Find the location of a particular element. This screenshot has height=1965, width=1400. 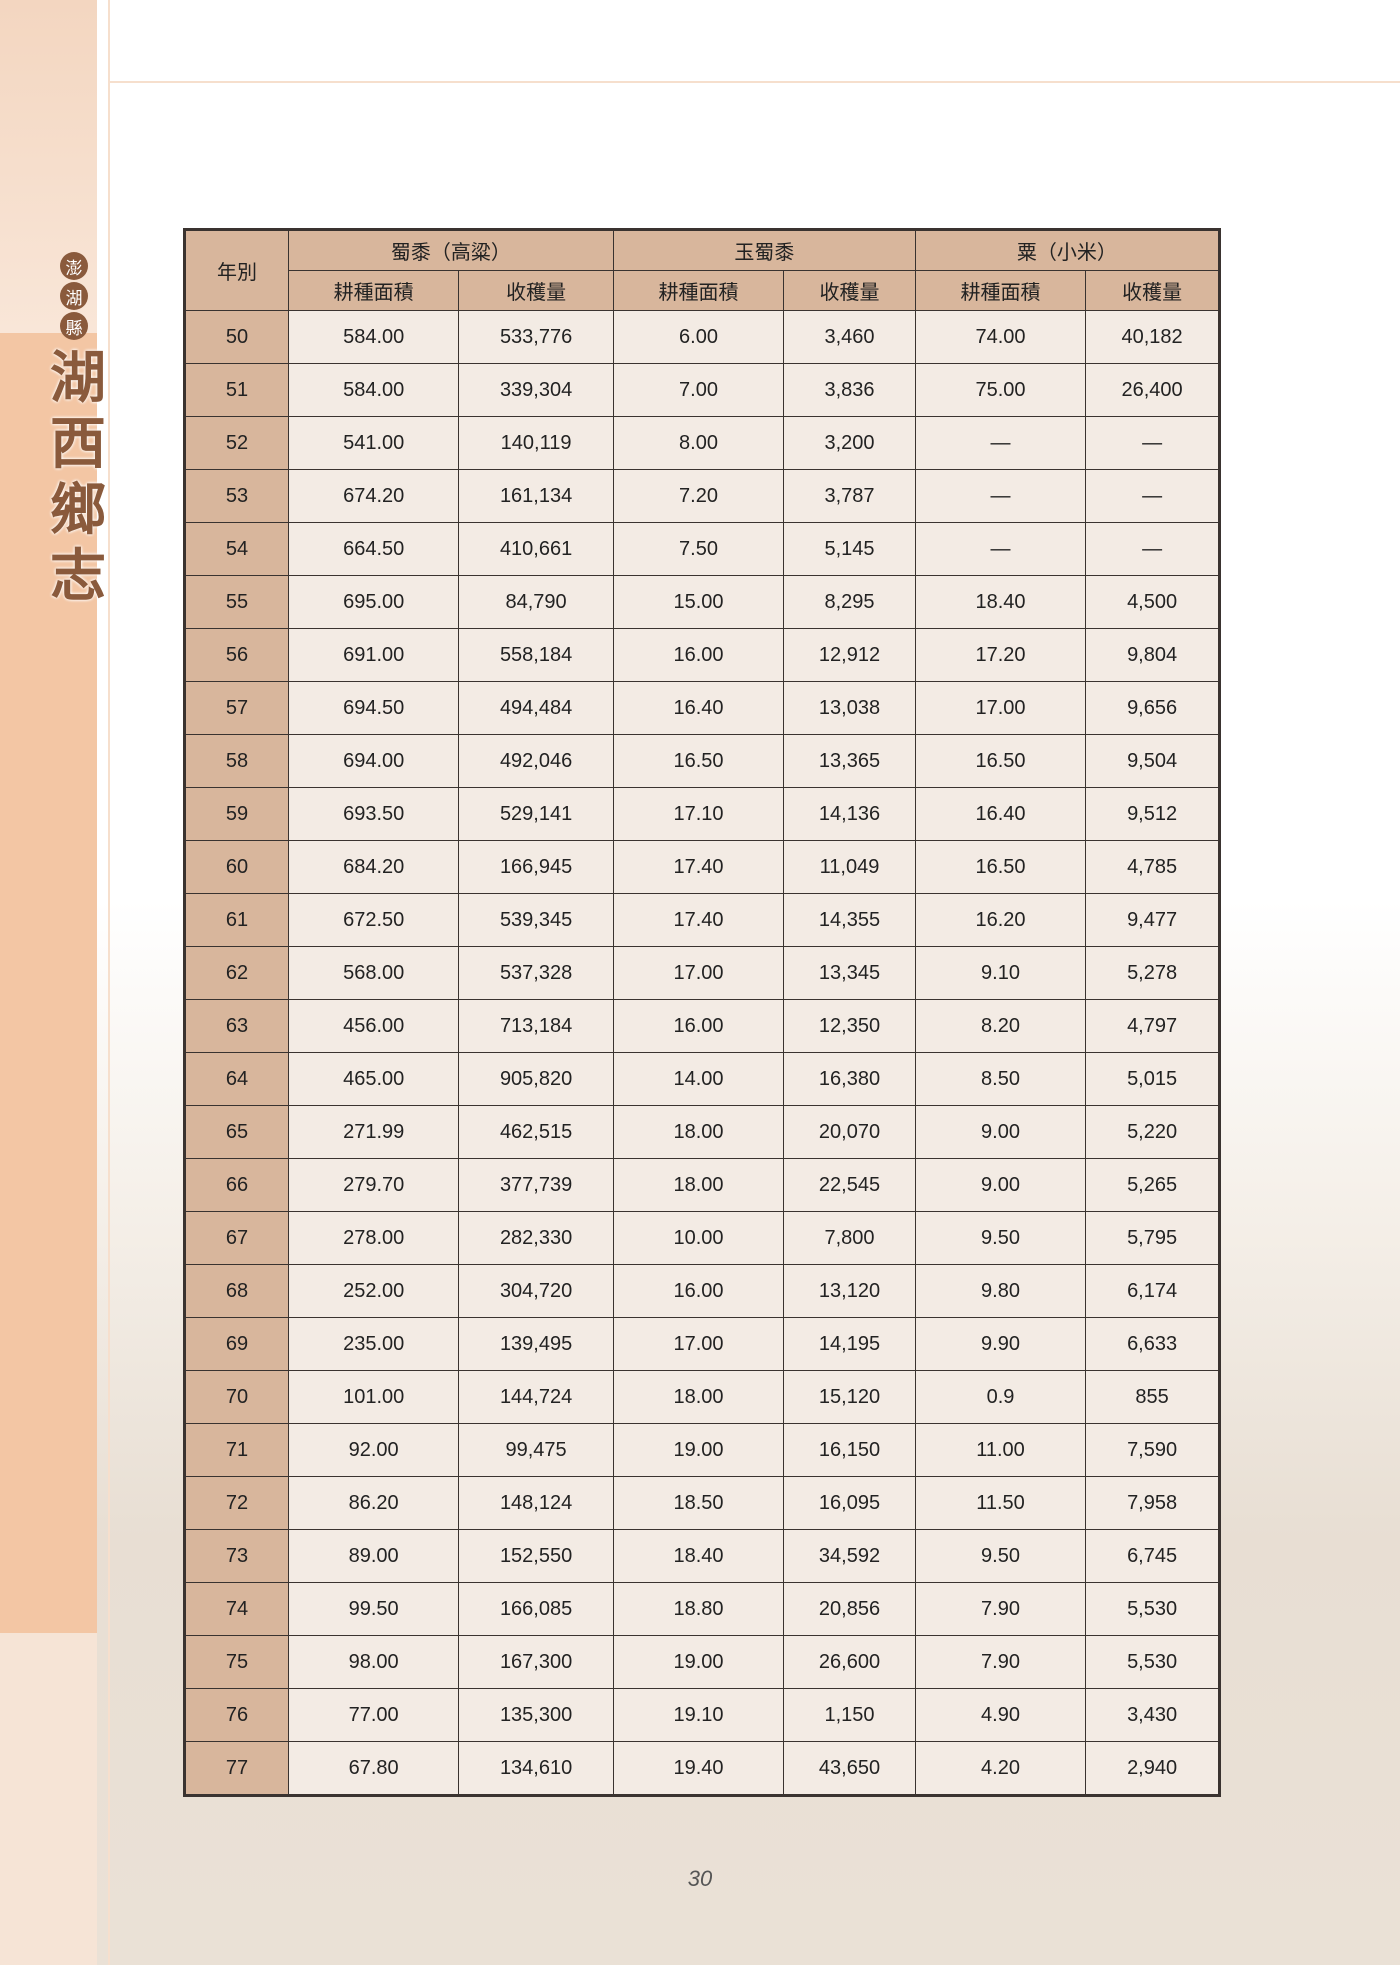

table-cell: 16.20 is located at coordinates (1000, 920).